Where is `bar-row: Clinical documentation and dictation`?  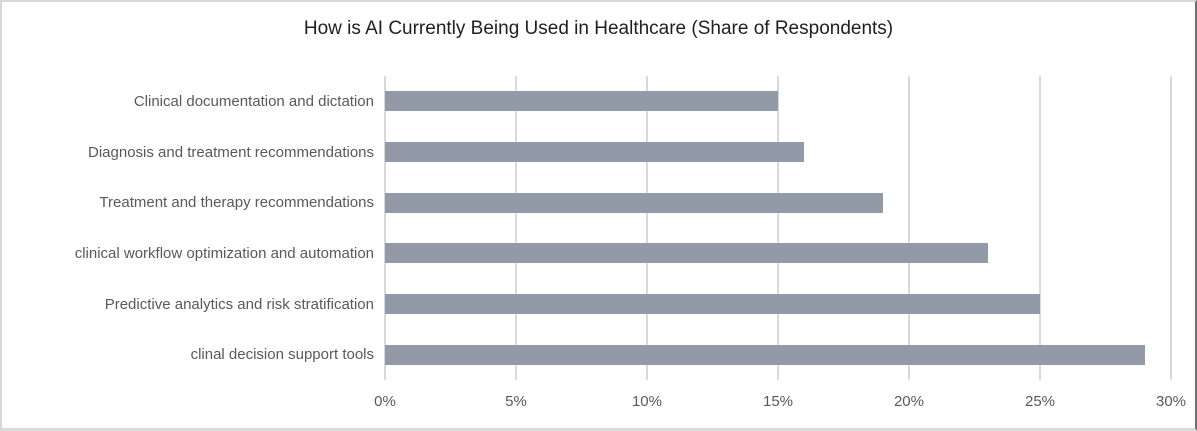
bar-row: Clinical documentation and dictation is located at coordinates (586, 101).